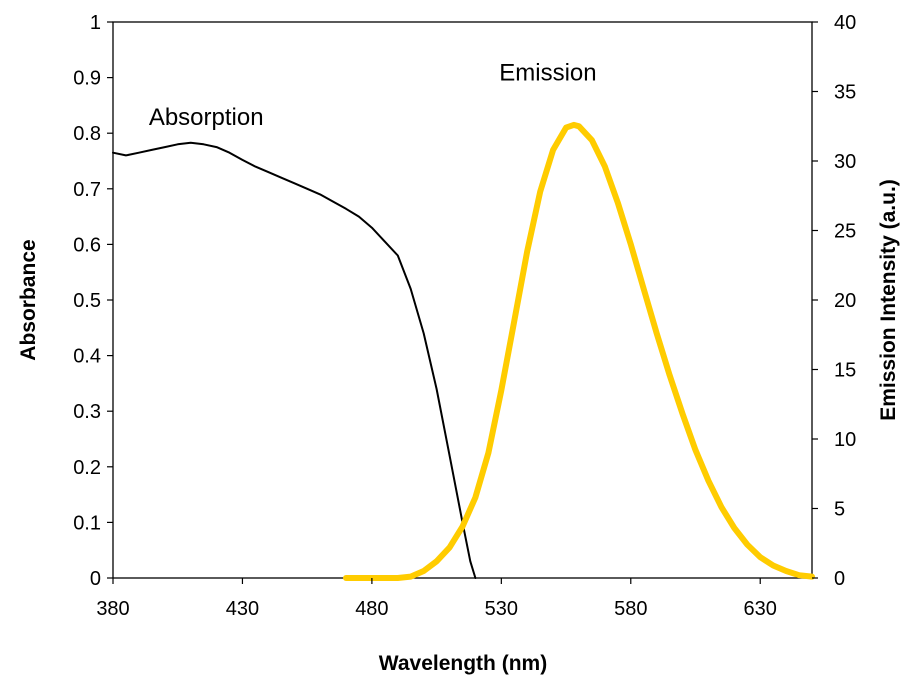  I want to click on annotation-layer: Absorption Emission, so click(373, 94).